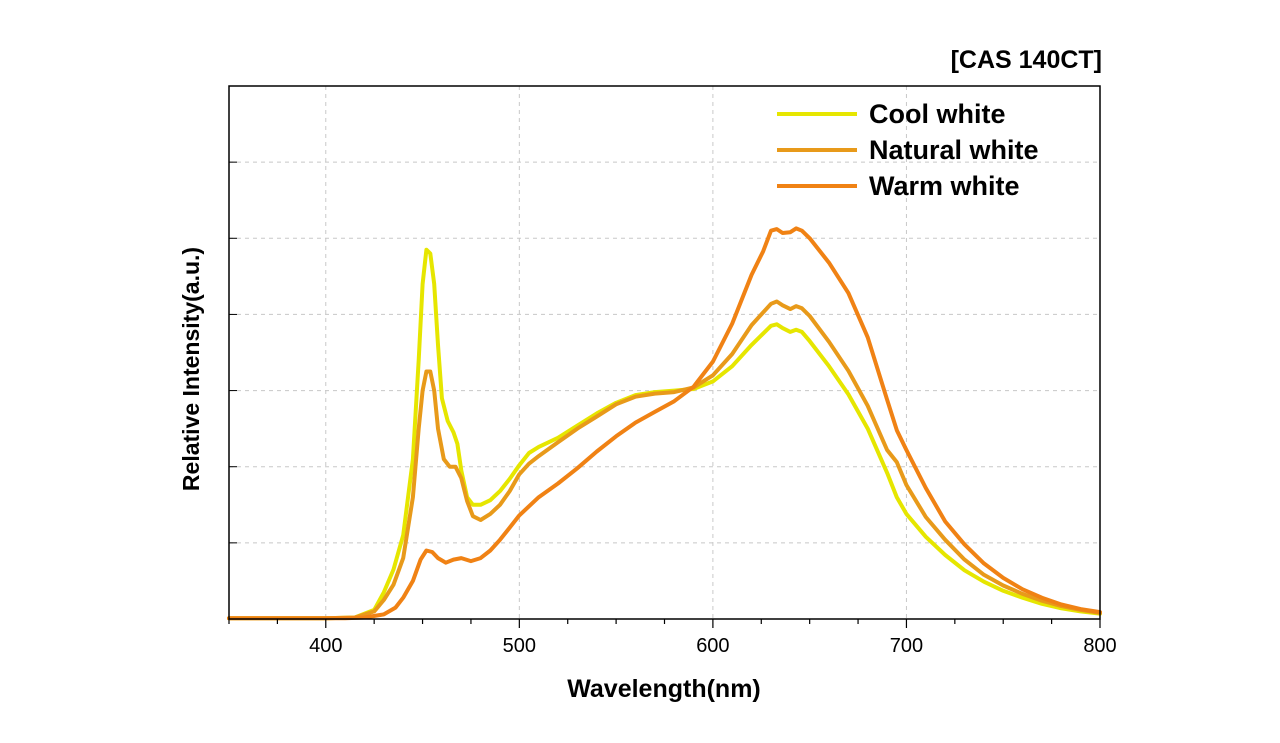 The height and width of the screenshot is (743, 1280). What do you see at coordinates (519, 646) in the screenshot?
I see `x-tick-label: 500` at bounding box center [519, 646].